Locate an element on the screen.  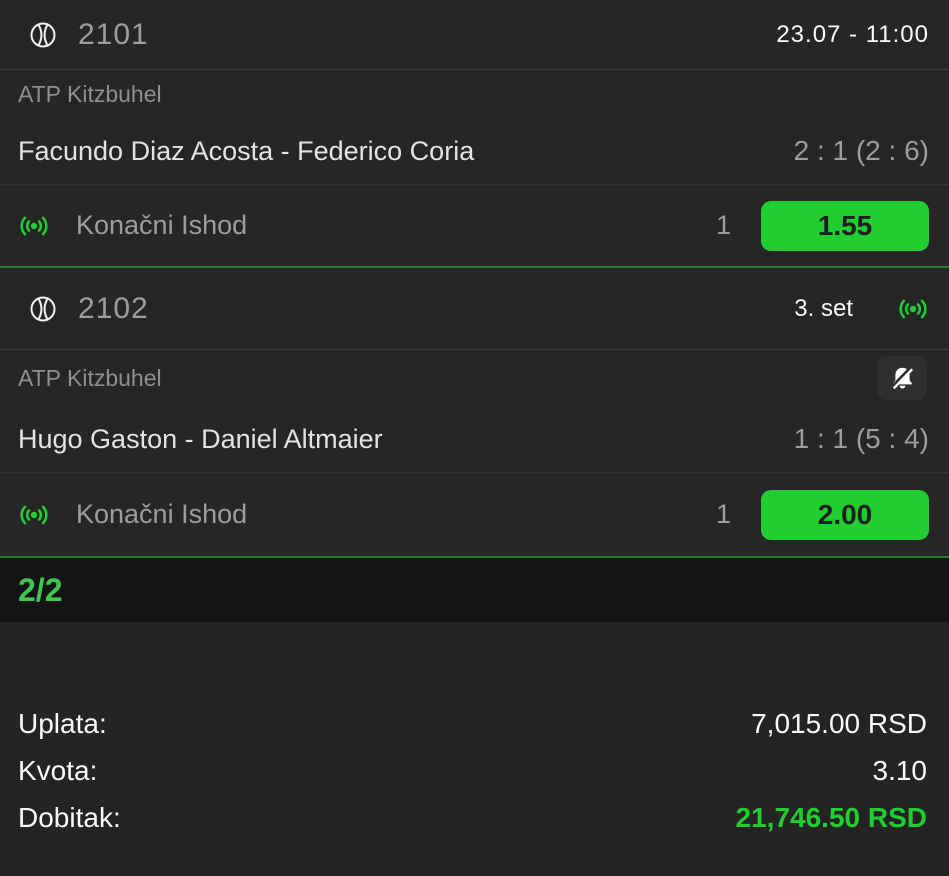
stake-value: 7,015.00 RSD is located at coordinates (839, 723).